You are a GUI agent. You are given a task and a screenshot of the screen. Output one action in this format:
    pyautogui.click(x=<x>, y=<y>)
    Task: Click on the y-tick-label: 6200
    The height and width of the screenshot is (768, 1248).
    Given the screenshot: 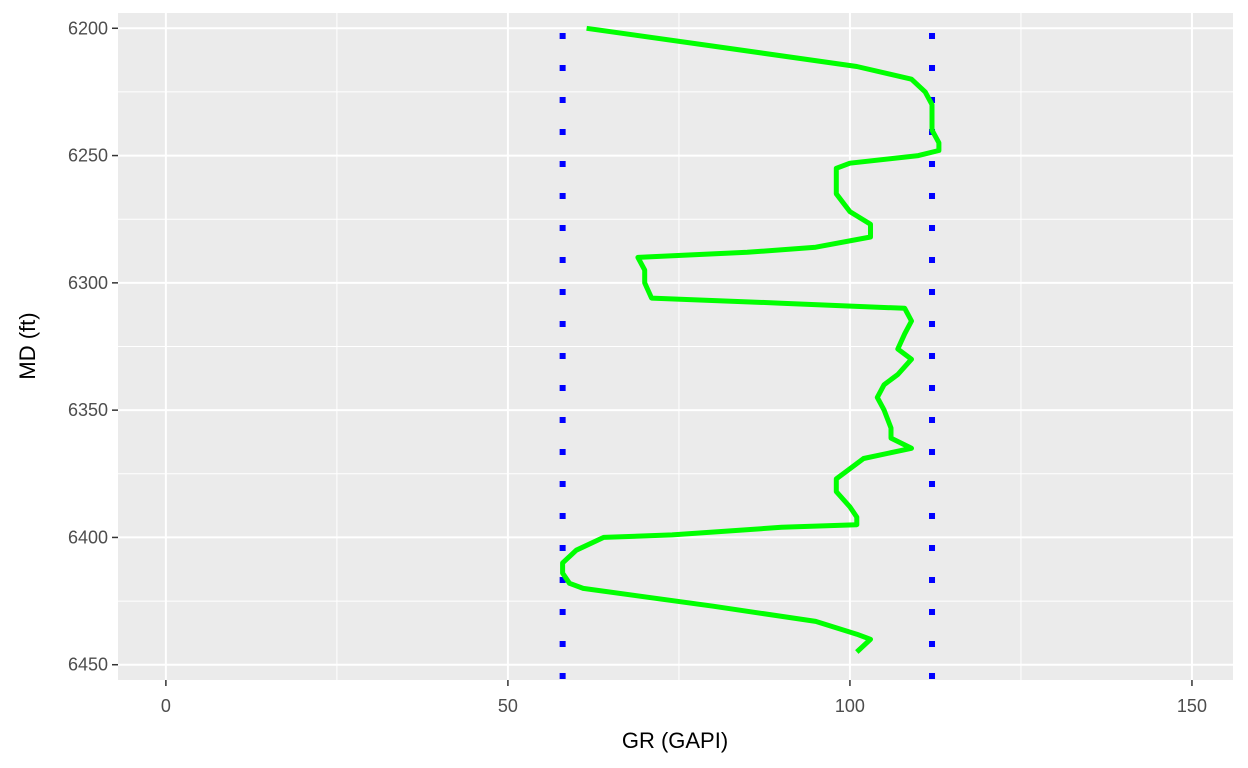 What is the action you would take?
    pyautogui.click(x=88, y=28)
    